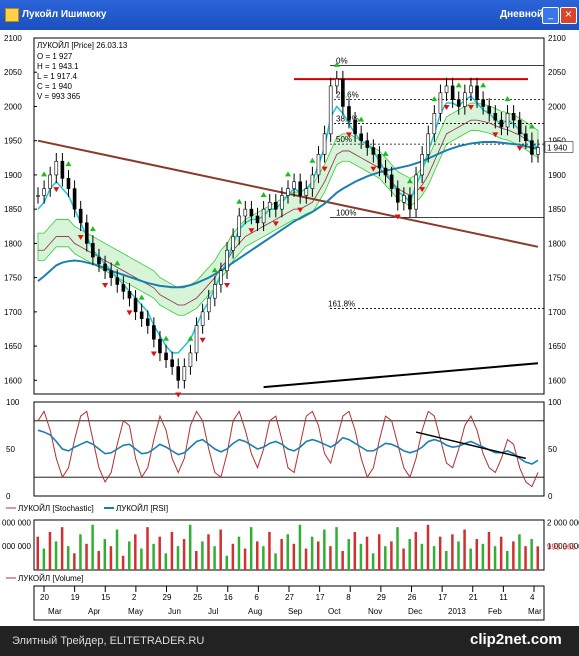 The width and height of the screenshot is (579, 656). I want to click on x-month-label-3: Jun, so click(174, 611).